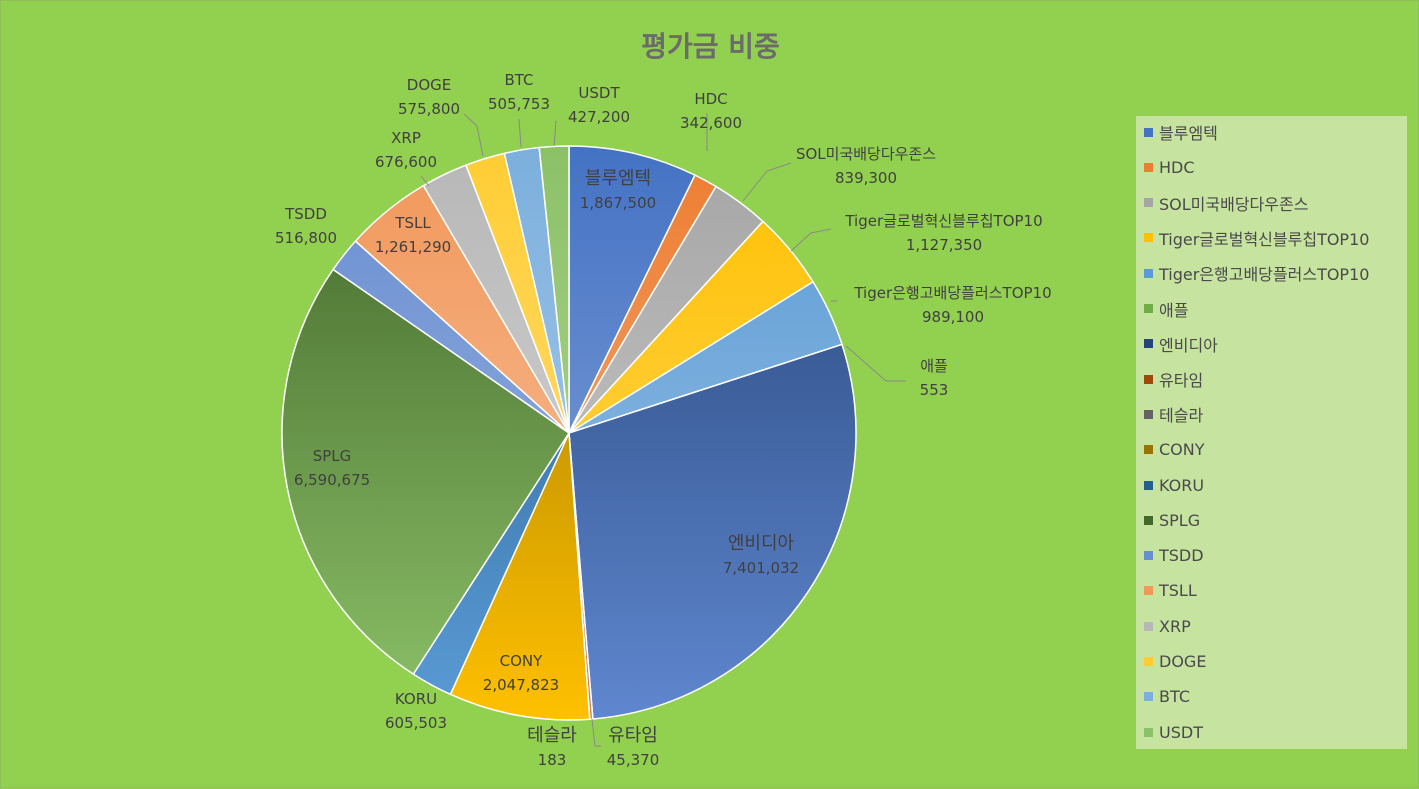  I want to click on legend-label: 엔비디아, so click(1188, 345).